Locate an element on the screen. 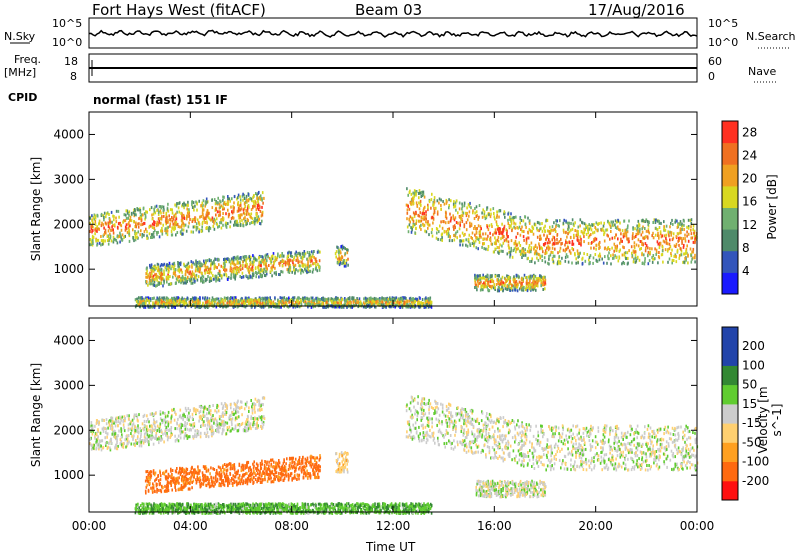 This screenshot has width=800, height=554. velocity-colorbar-tick-5: -50 is located at coordinates (752, 442).